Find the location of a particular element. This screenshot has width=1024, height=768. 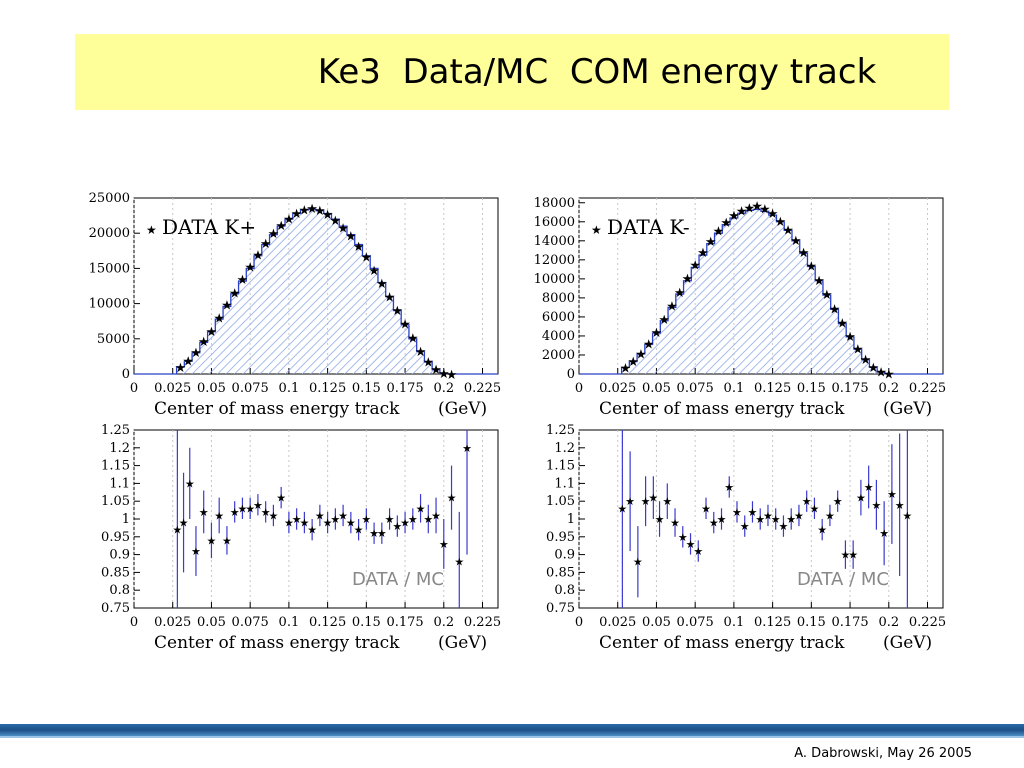

y-tick-label: 5000 is located at coordinates (113, 339).